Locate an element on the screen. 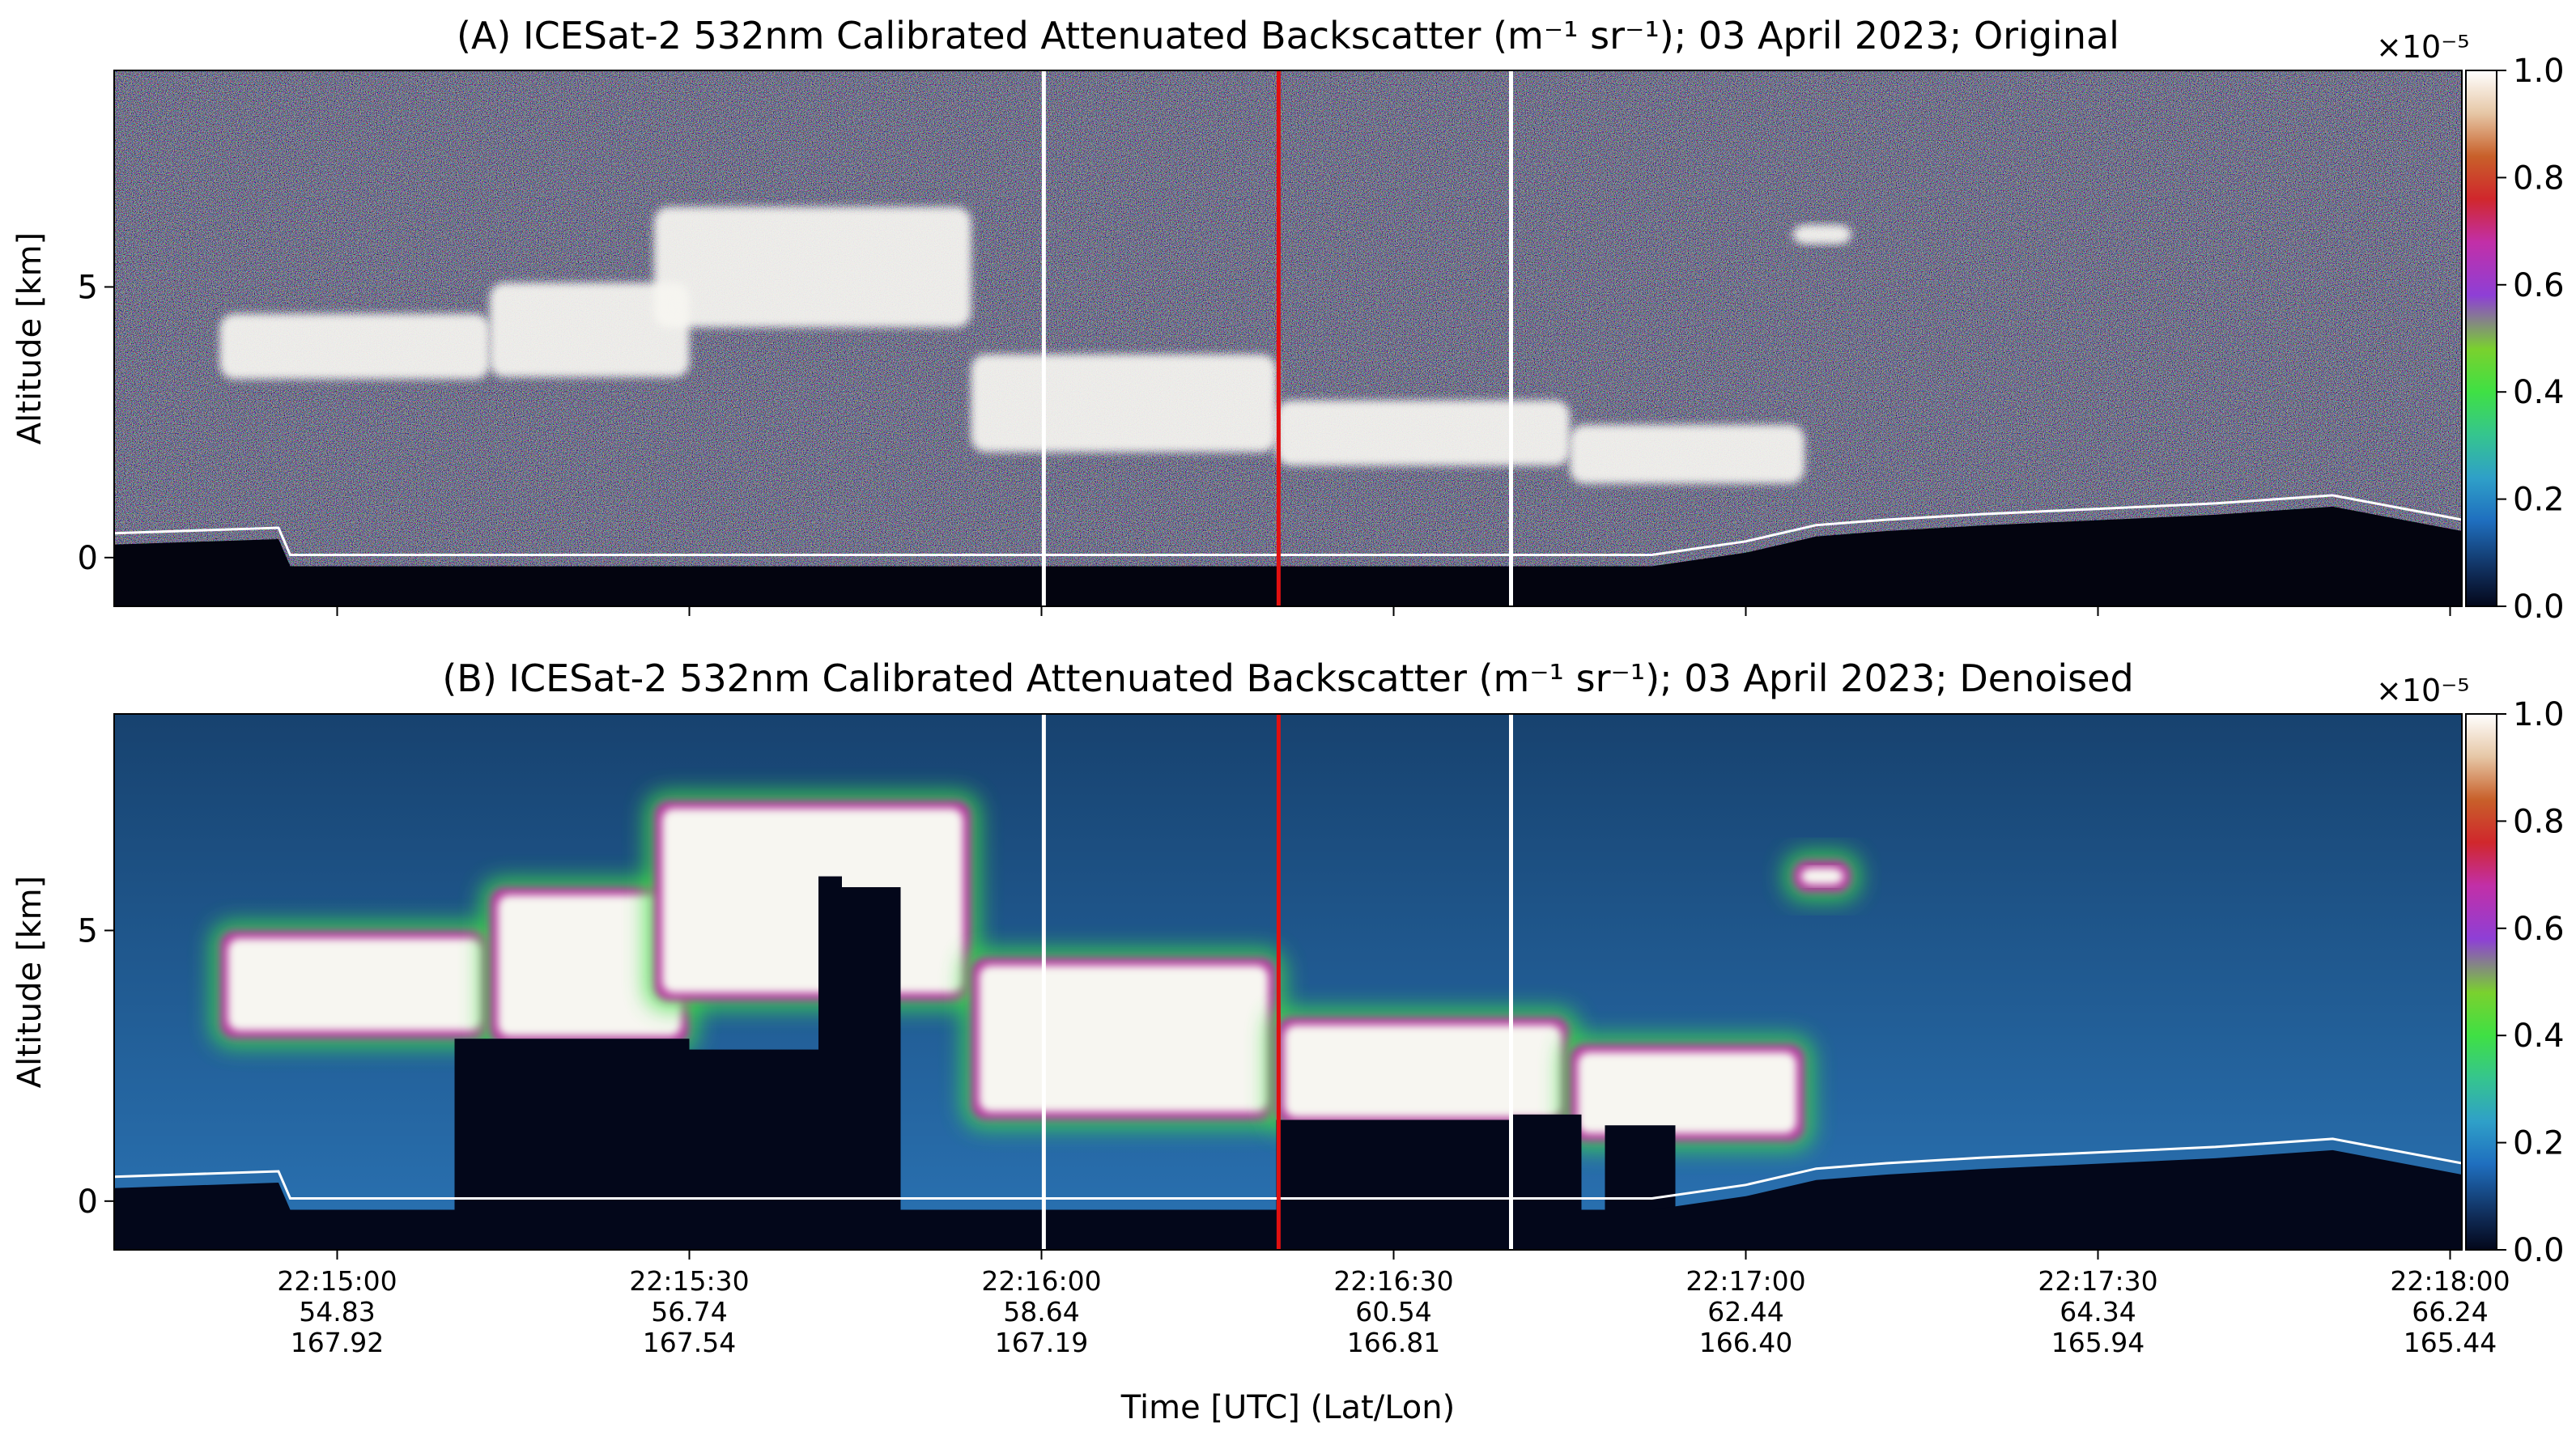 Image resolution: width=2576 pixels, height=1436 pixels. panel-a-colorbar: 0.0 0.2 0.4 0.6 0.8 1.0 ×10⁻⁵ is located at coordinates (2470, 327).